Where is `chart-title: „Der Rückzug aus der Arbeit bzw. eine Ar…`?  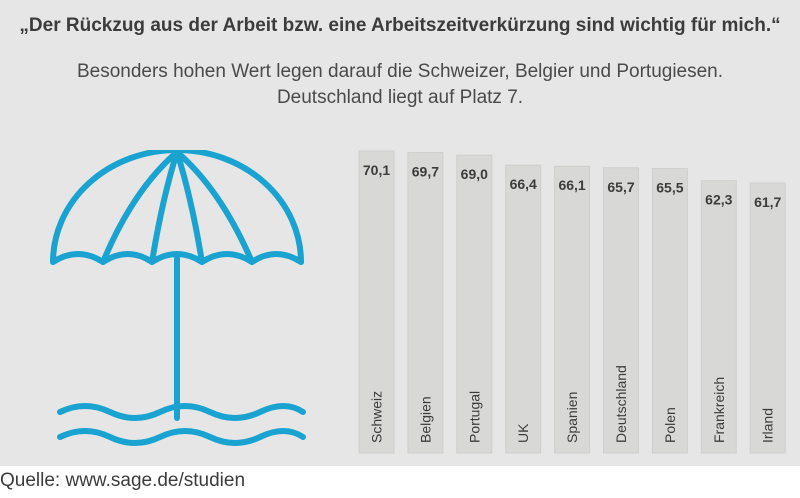 chart-title: „Der Rückzug aus der Arbeit bzw. eine Ar… is located at coordinates (400, 25).